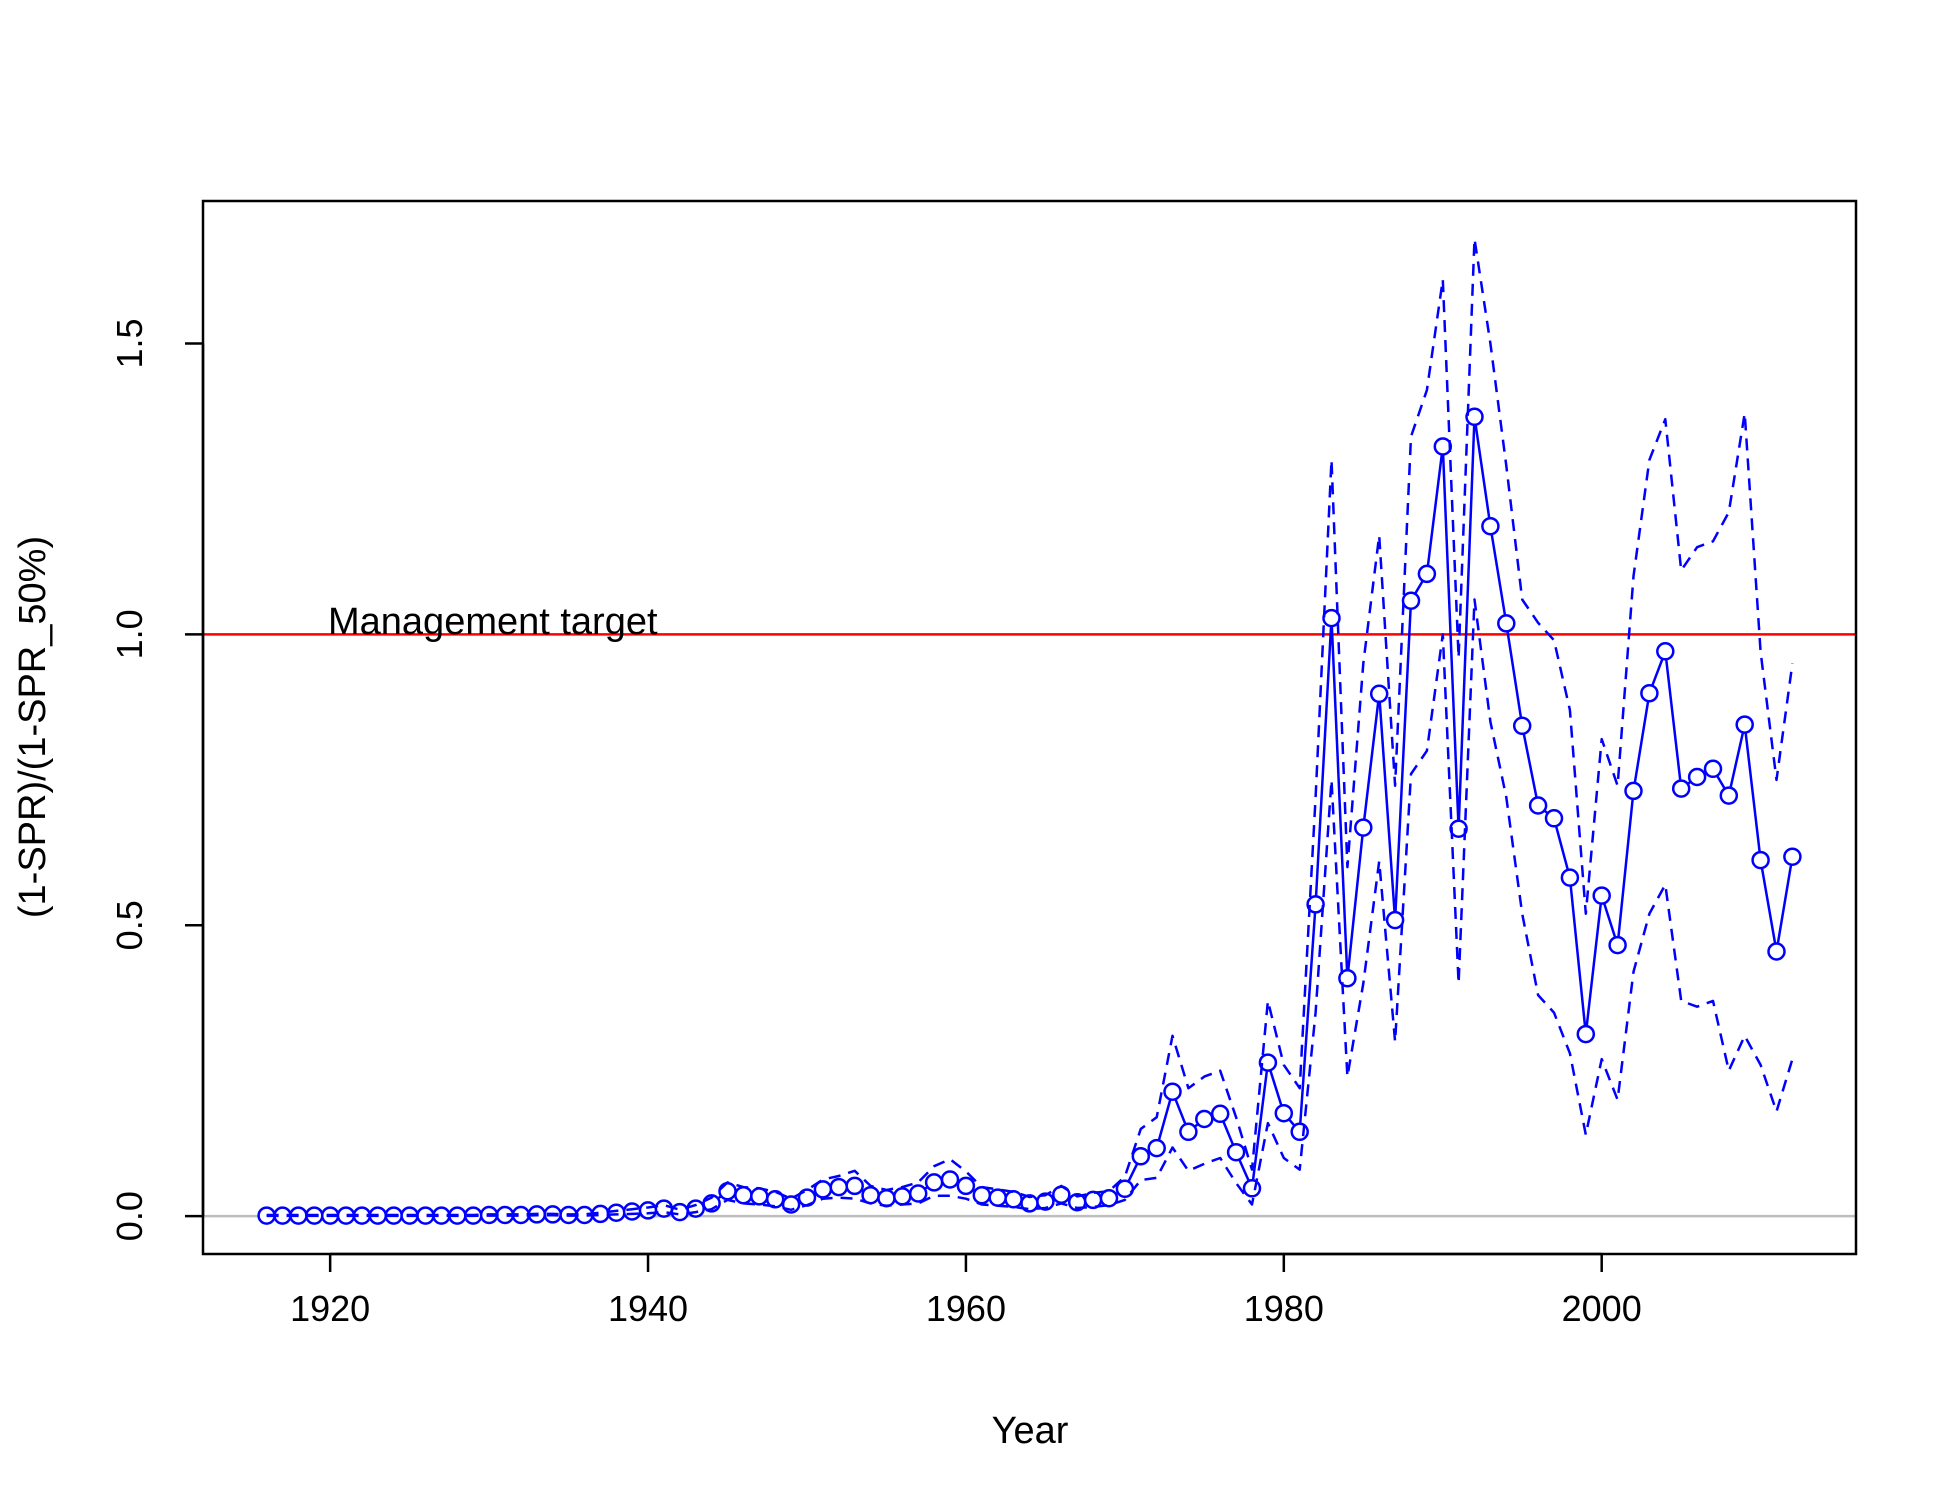 The height and width of the screenshot is (1500, 1950). I want to click on x-tick-label: 1980, so click(1284, 1308).